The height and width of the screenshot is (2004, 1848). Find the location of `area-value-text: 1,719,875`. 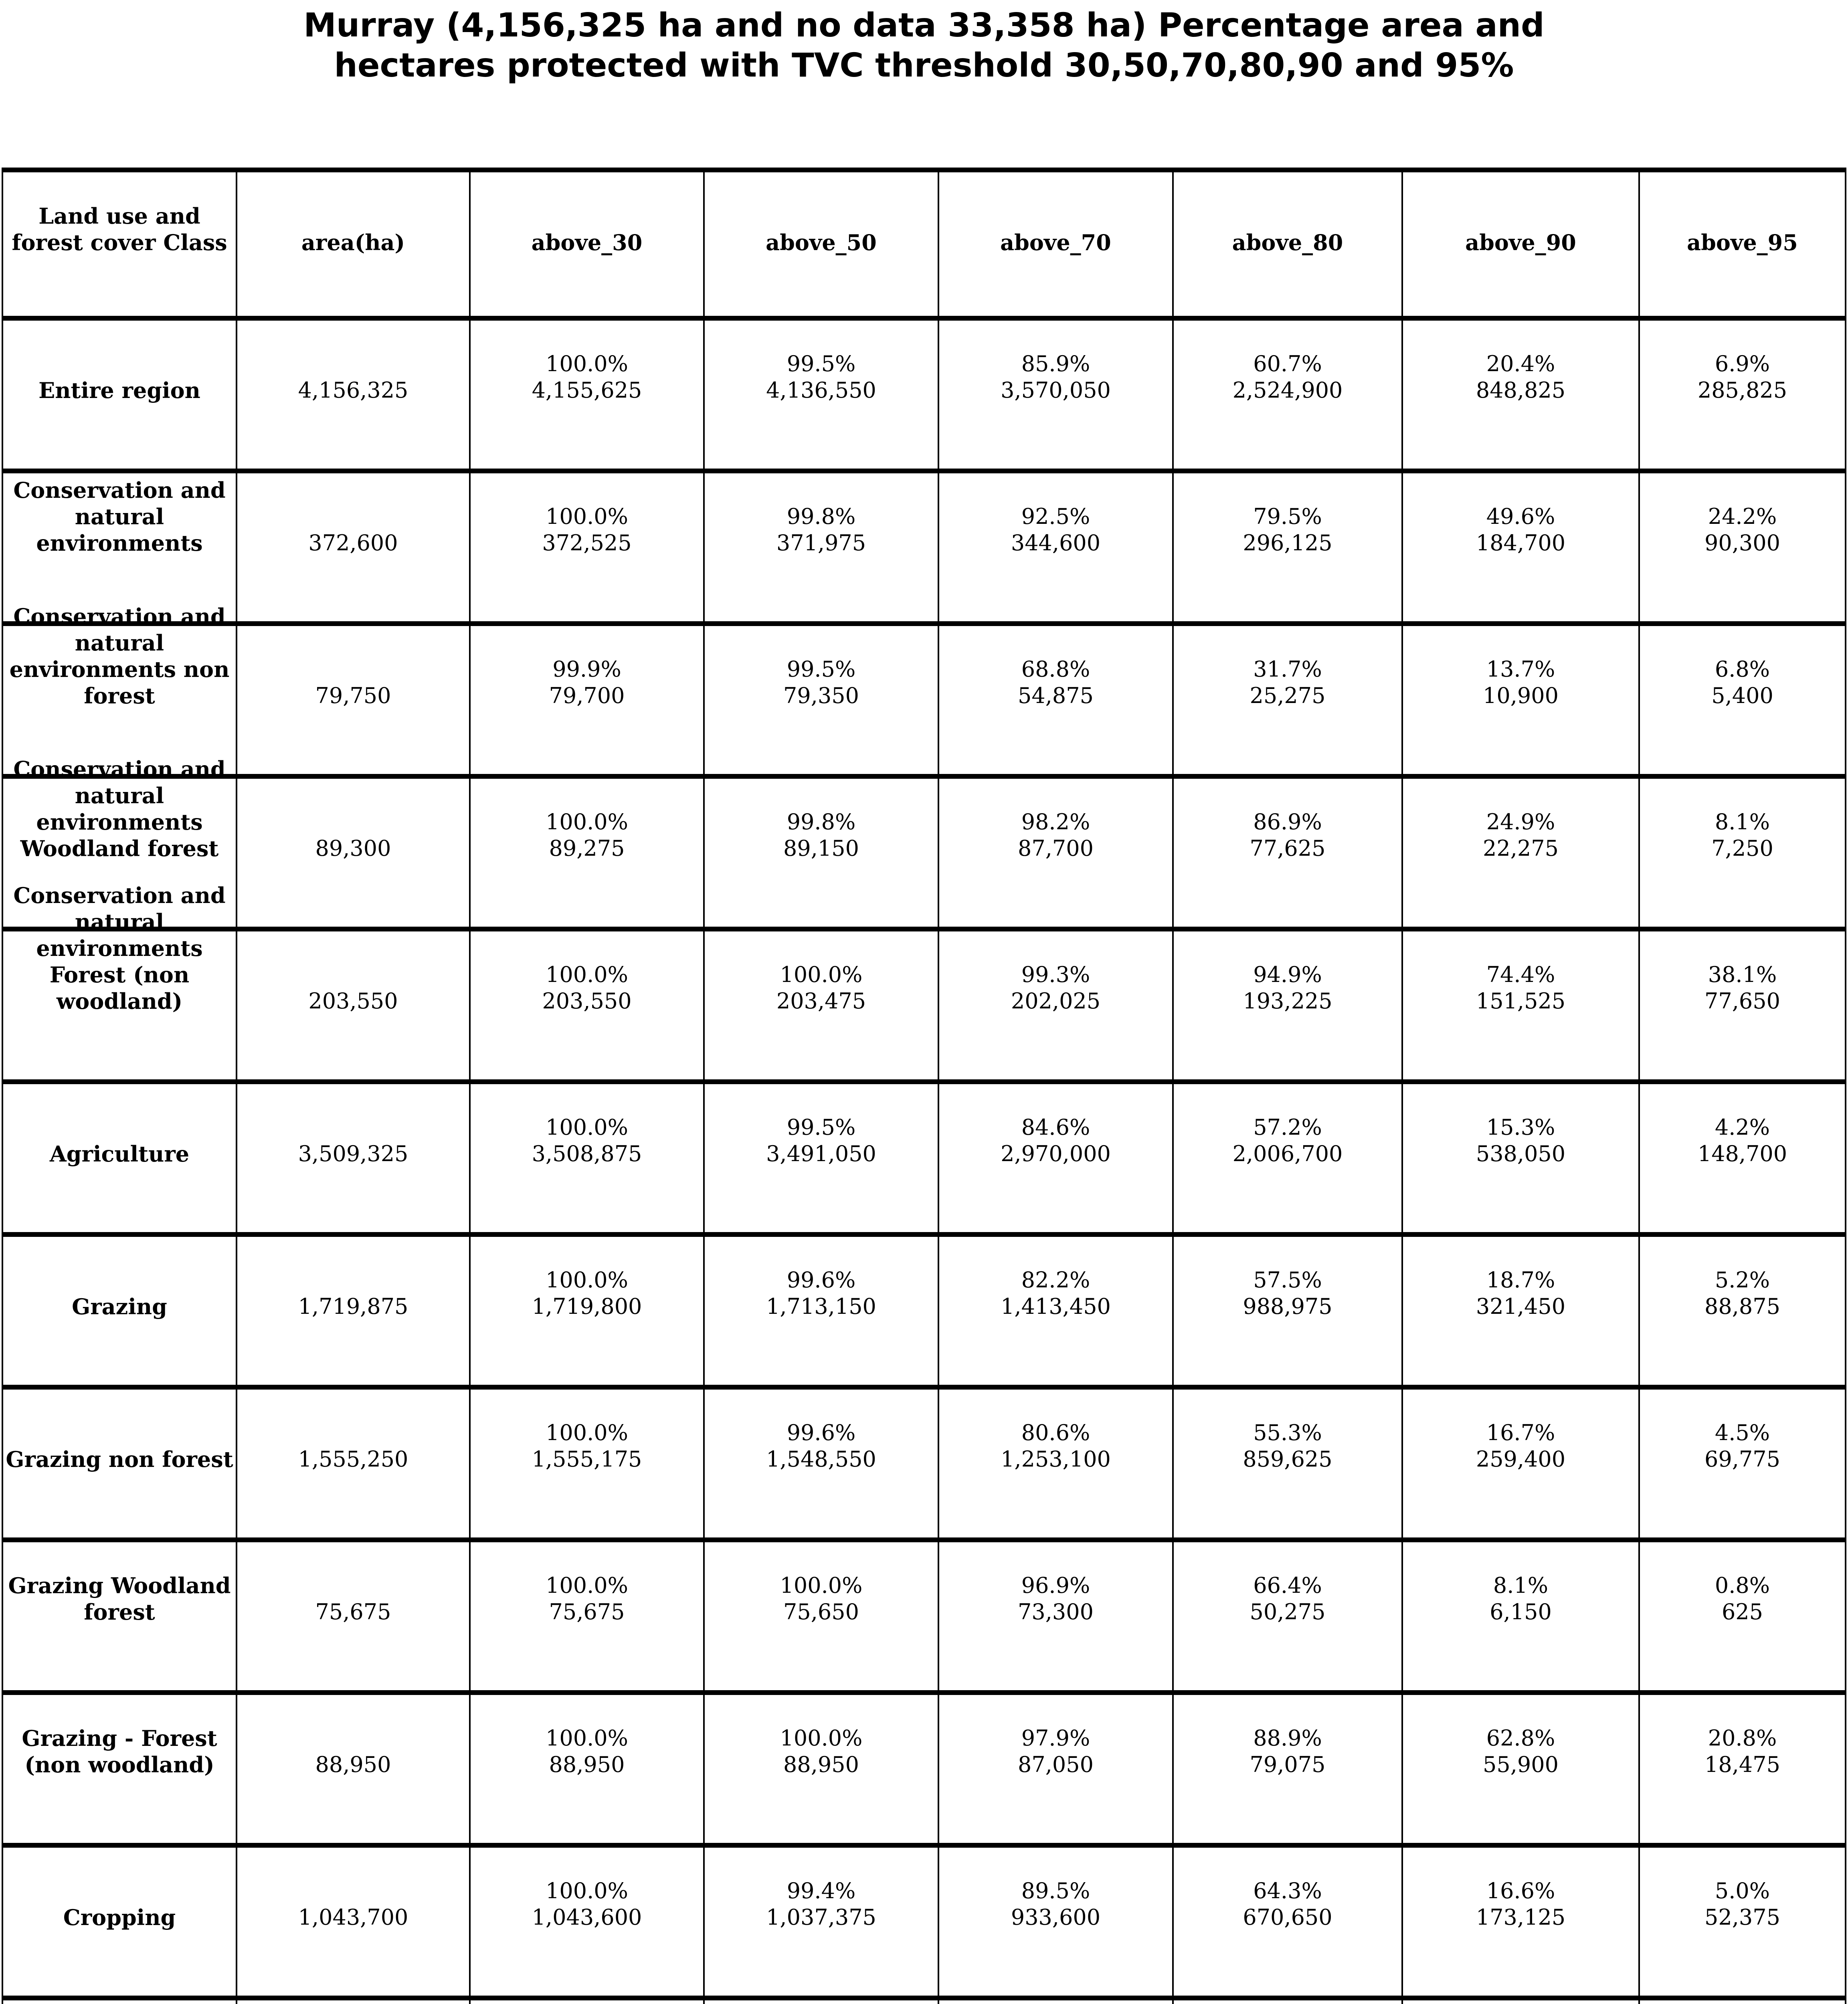

area-value-text: 1,719,875 is located at coordinates (353, 1306).